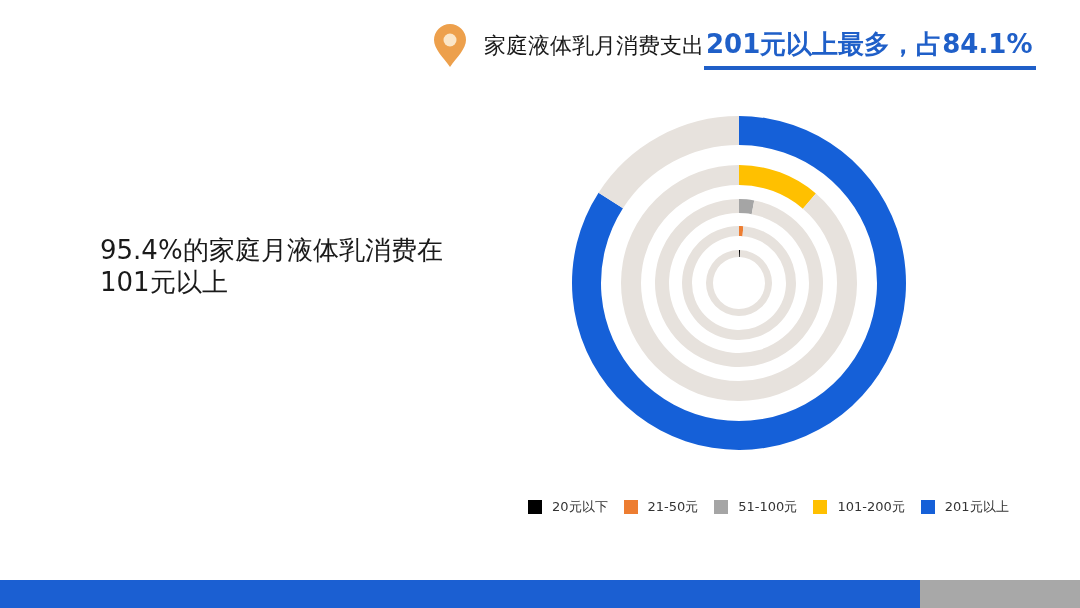  I want to click on chart-title: 家庭液体乳月消费支出, so click(594, 46).